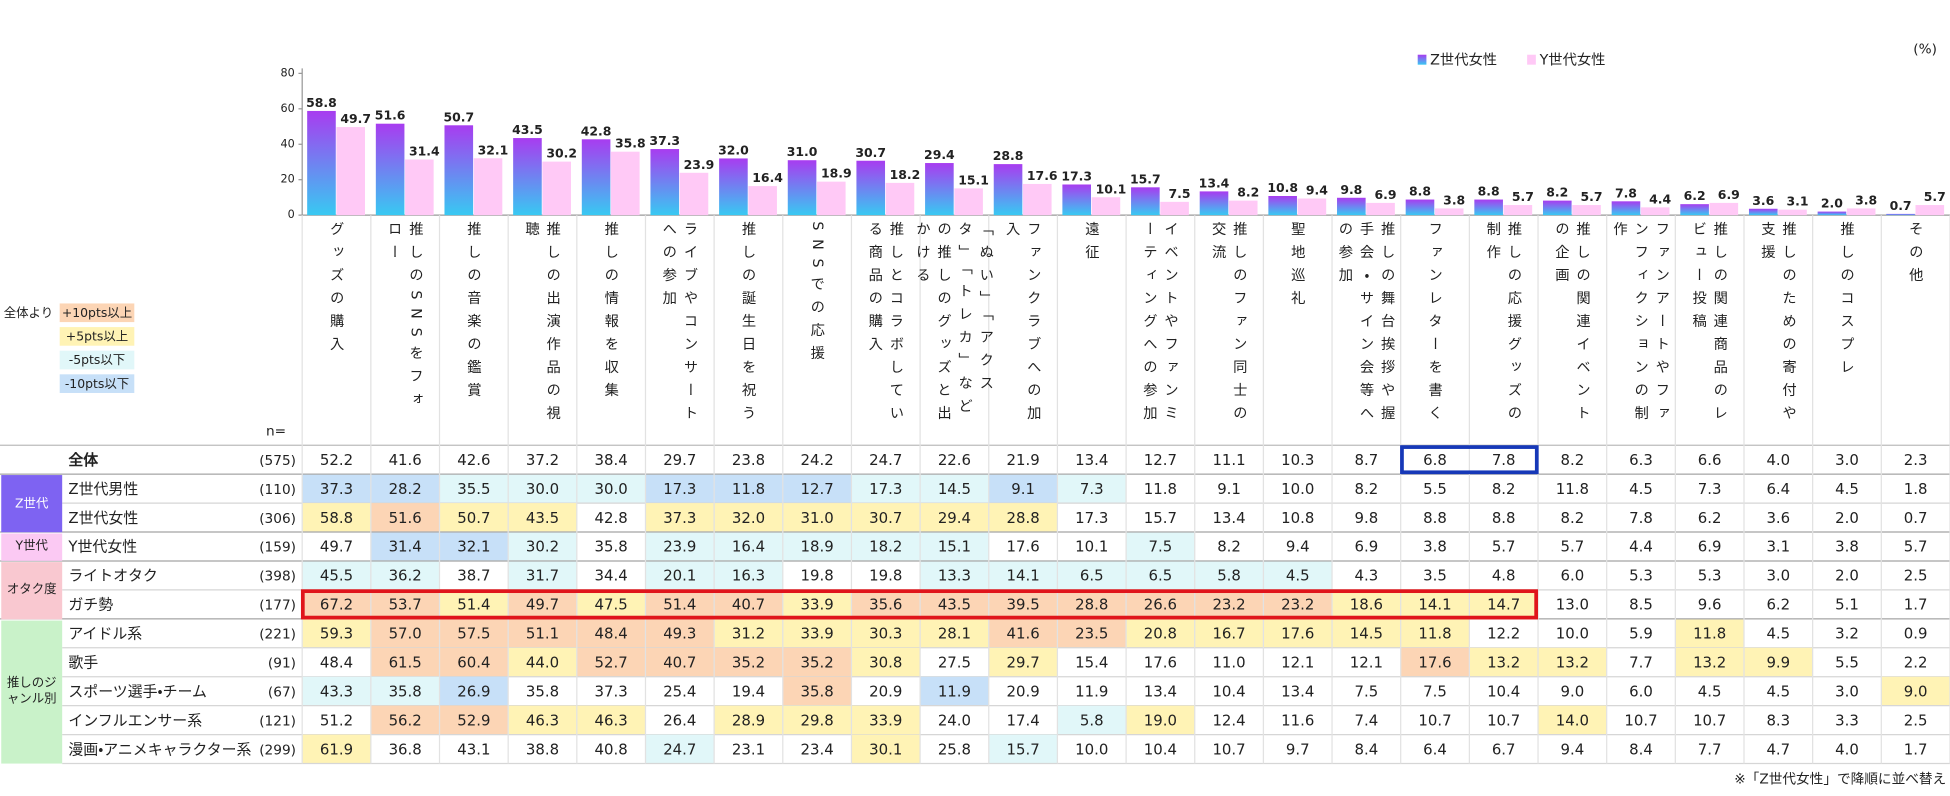  I want to click on bar-value-label: 9.8, so click(1351, 189).